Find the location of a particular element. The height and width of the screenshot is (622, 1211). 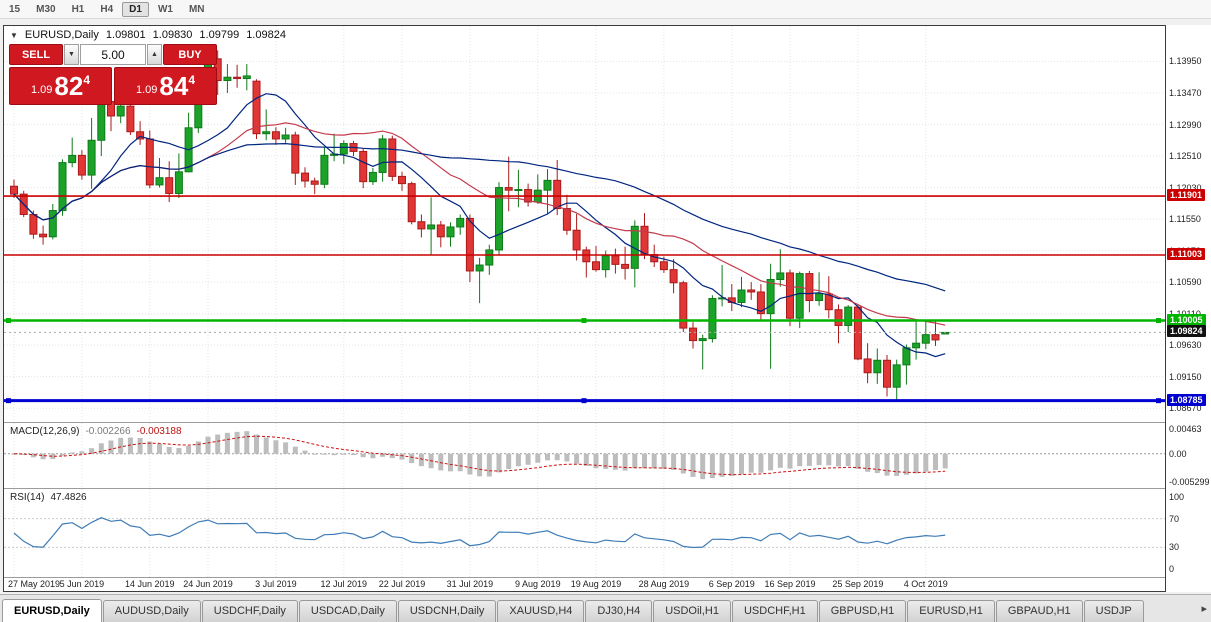

sell-price-prefix: 1.09 is located at coordinates (41, 90).